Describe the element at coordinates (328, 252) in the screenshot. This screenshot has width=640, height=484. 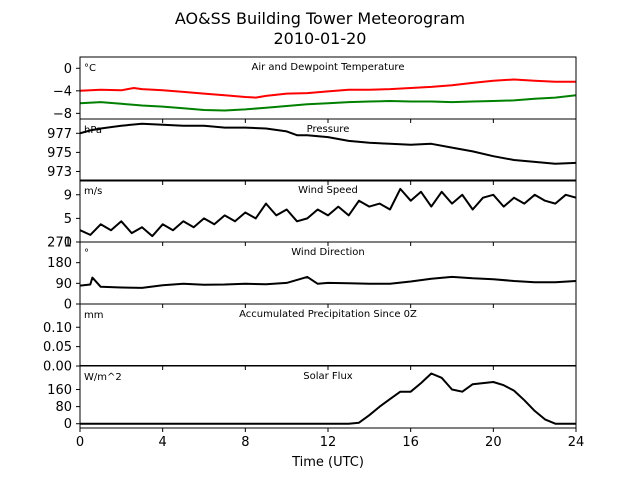
I see `panel-title: Wind Direction` at that location.